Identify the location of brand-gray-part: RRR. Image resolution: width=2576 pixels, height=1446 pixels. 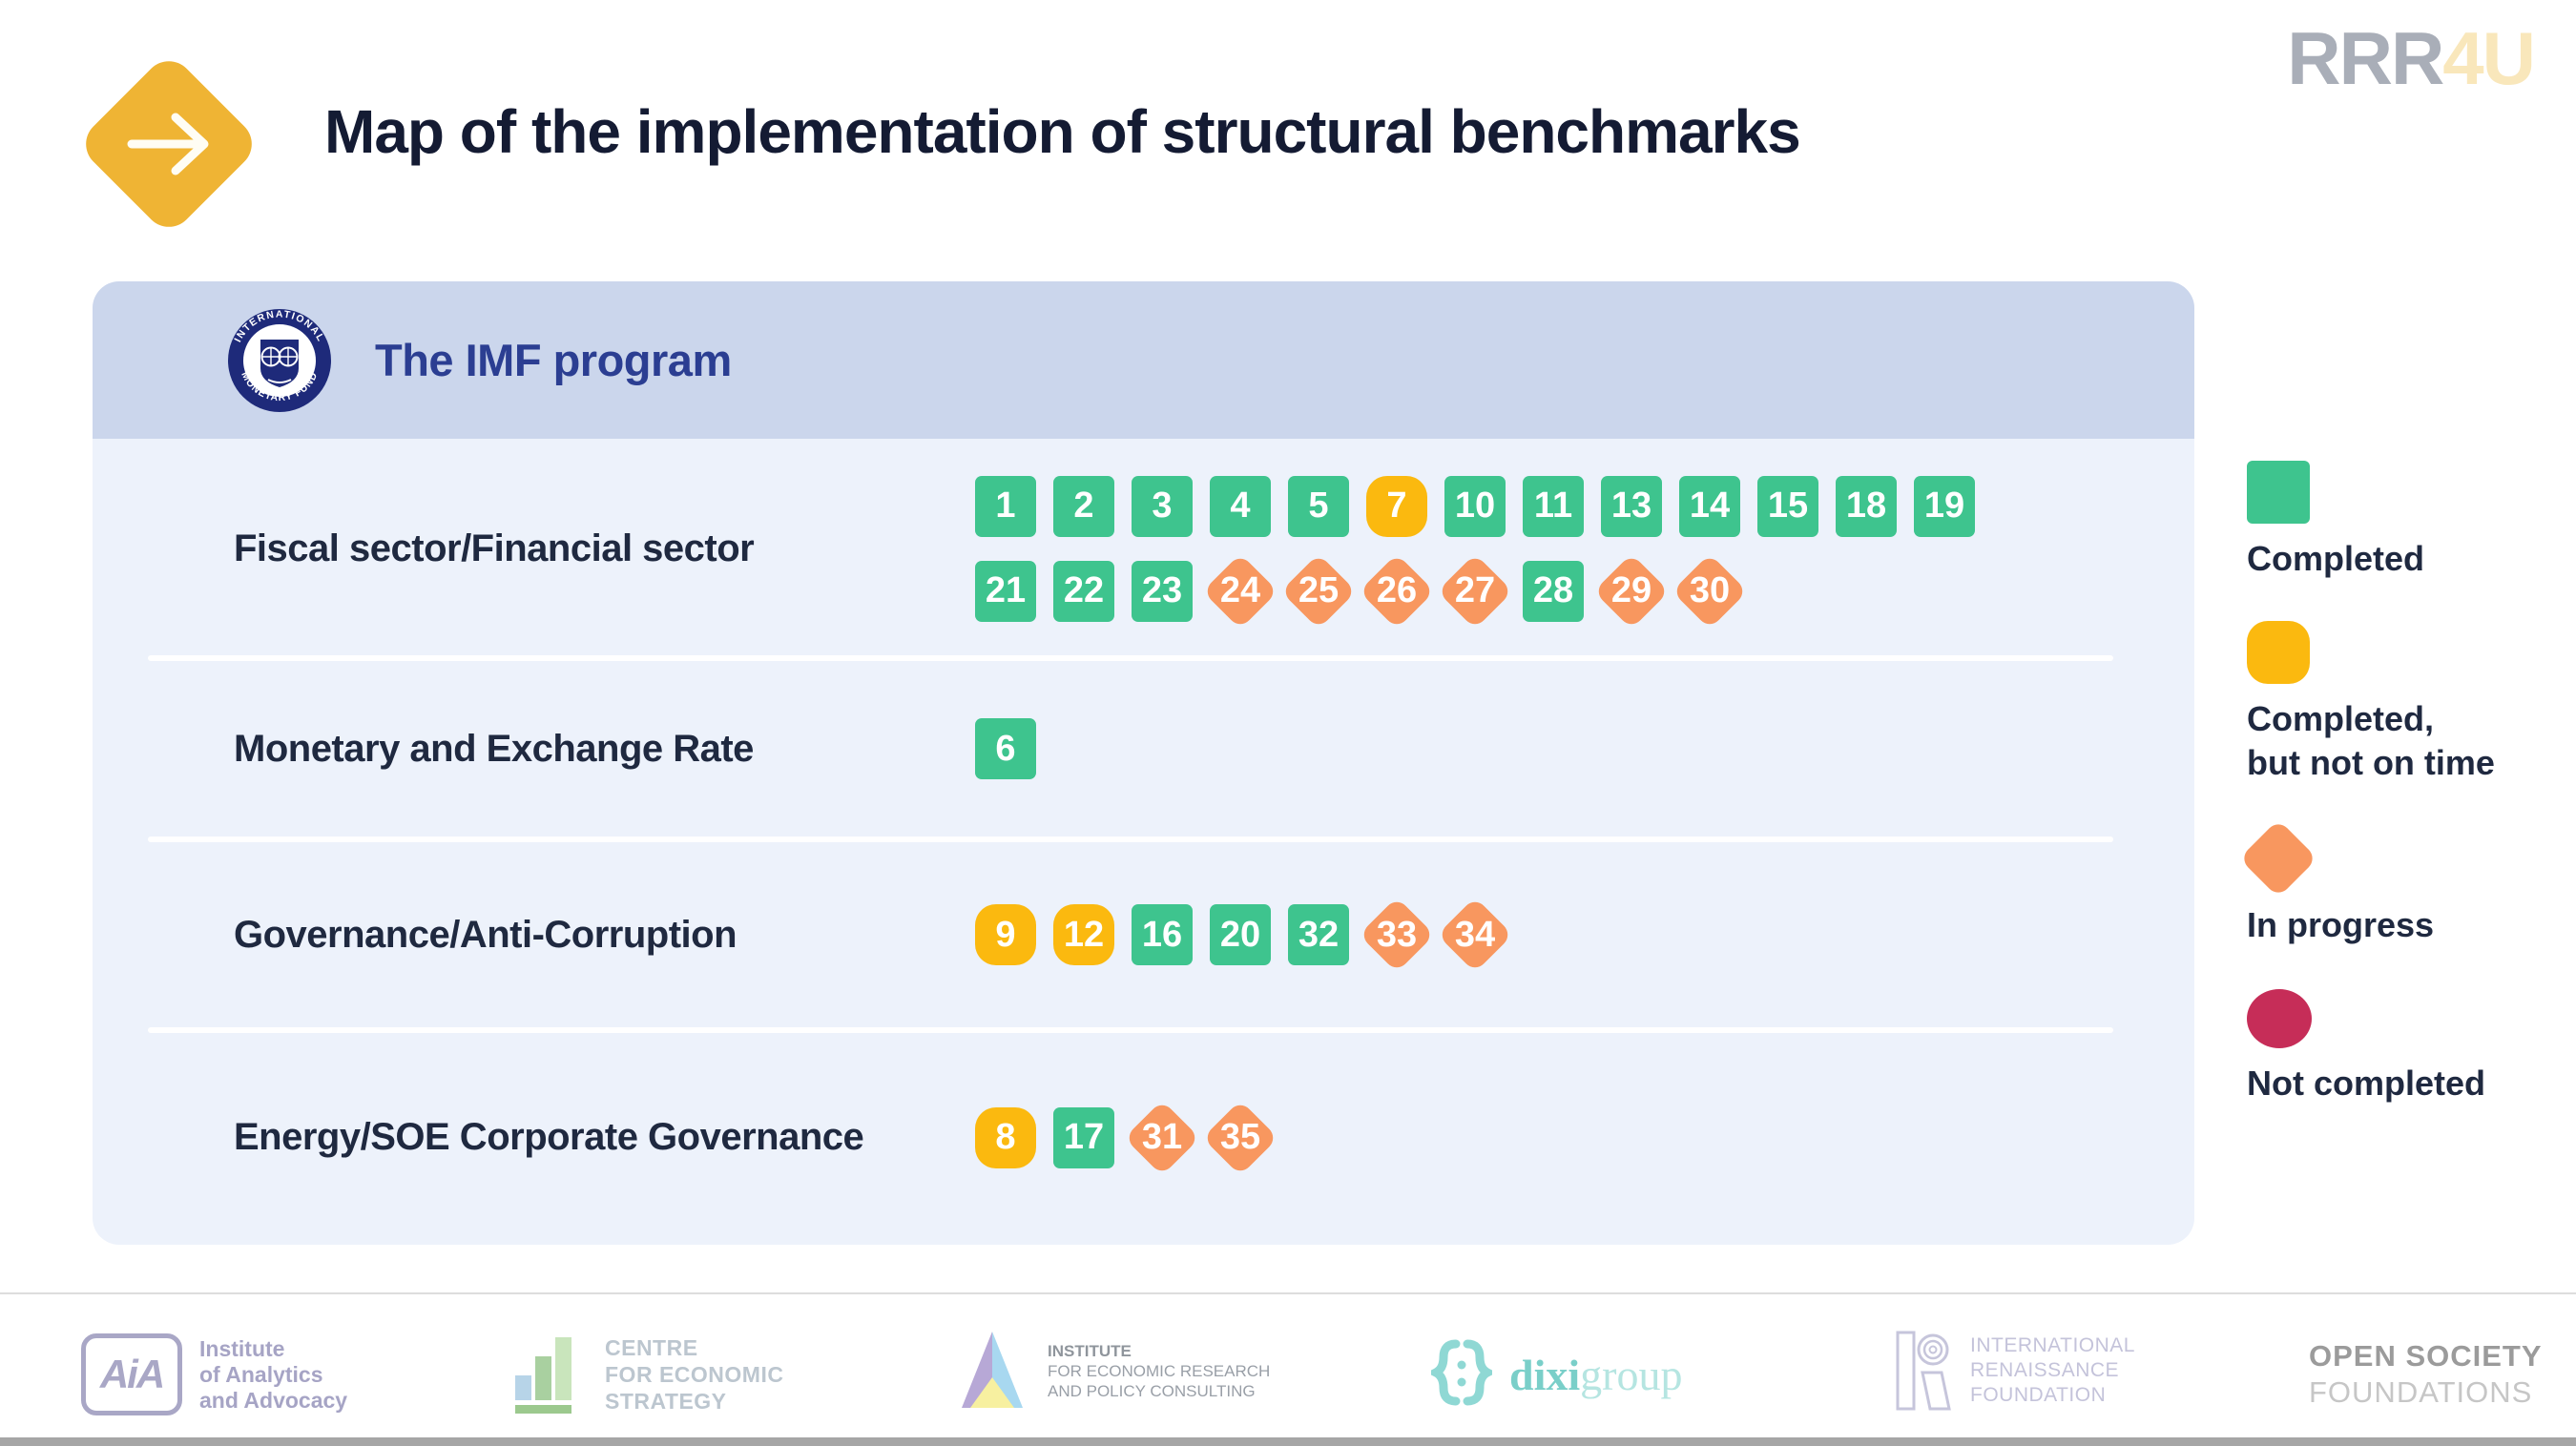
(2365, 58).